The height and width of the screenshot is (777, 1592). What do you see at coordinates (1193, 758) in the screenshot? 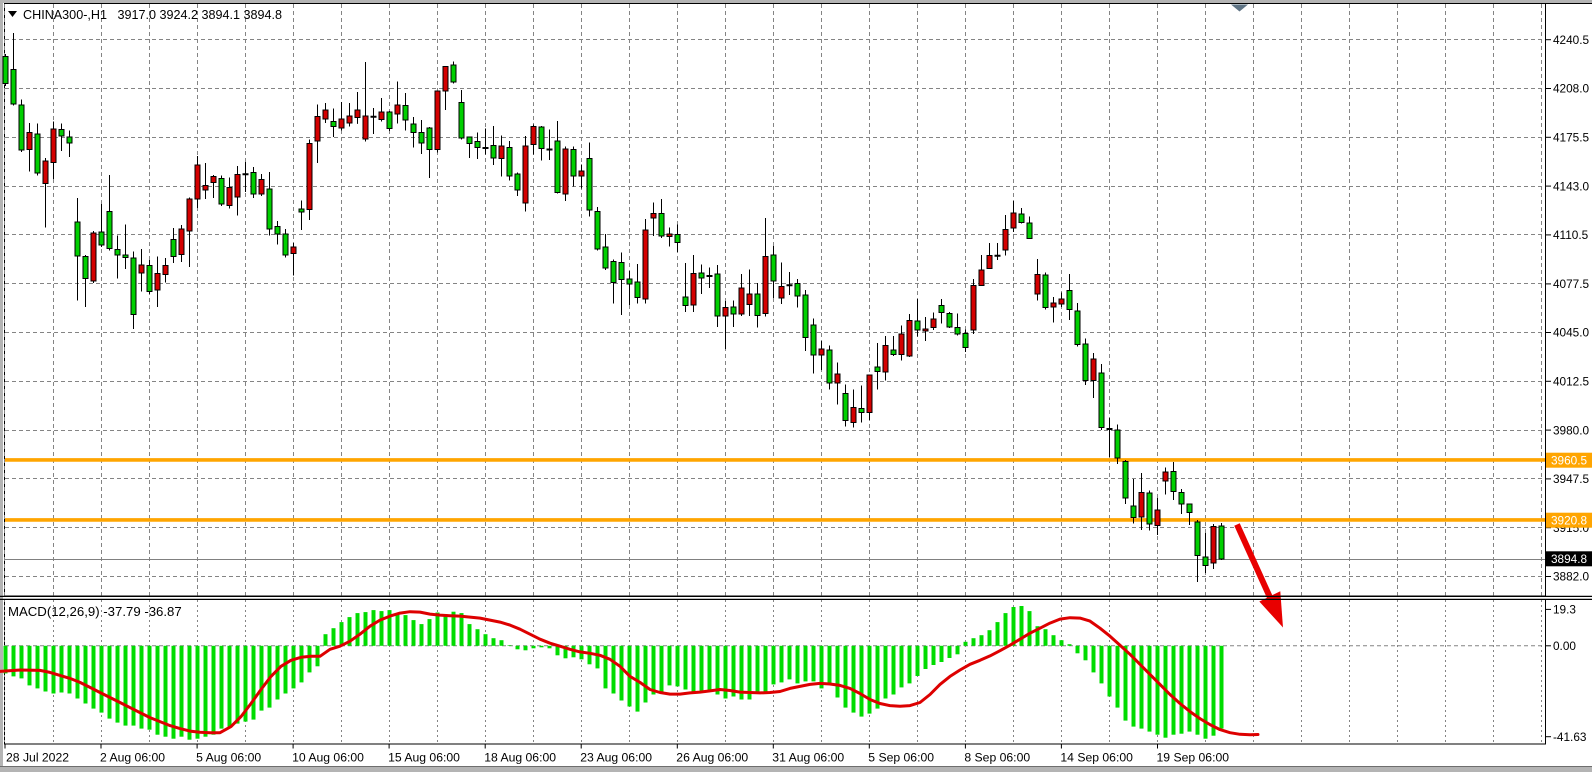
I see `svg-text: 19 Sep 06:00` at bounding box center [1193, 758].